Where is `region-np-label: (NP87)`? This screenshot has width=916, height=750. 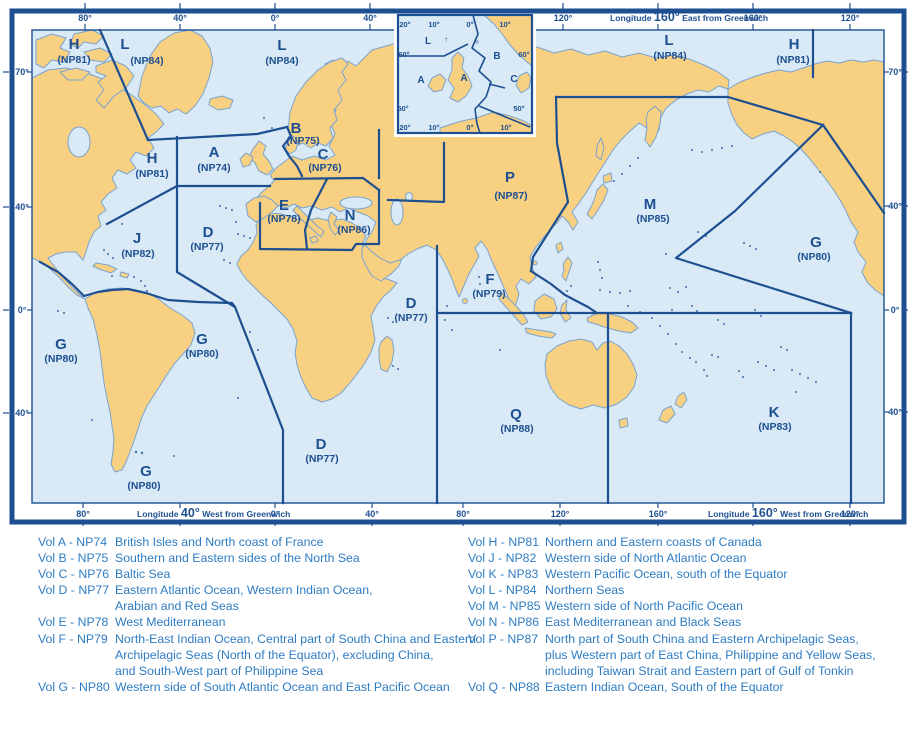 region-np-label: (NP87) is located at coordinates (510, 196).